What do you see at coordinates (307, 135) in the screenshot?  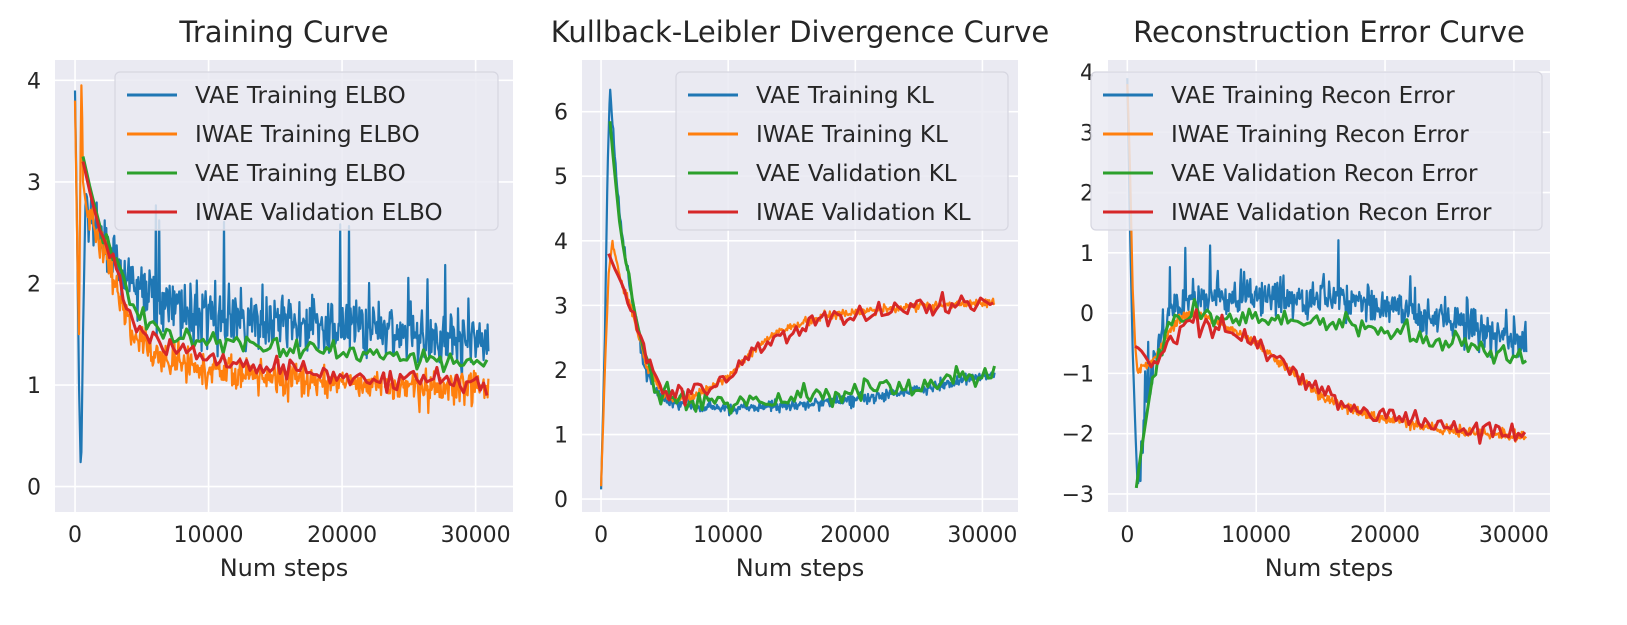 I see `training-legend-label-2: IWAE Training ELBO` at bounding box center [307, 135].